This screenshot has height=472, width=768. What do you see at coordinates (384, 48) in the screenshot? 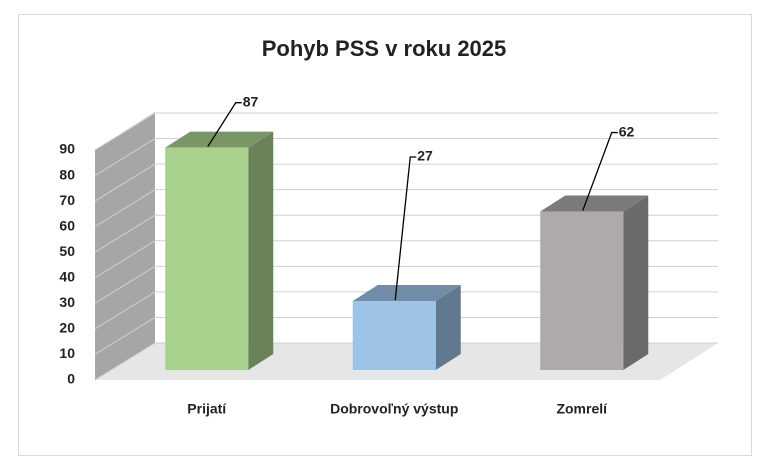
I see `chart-title: Pohyb PSS v roku 2025` at bounding box center [384, 48].